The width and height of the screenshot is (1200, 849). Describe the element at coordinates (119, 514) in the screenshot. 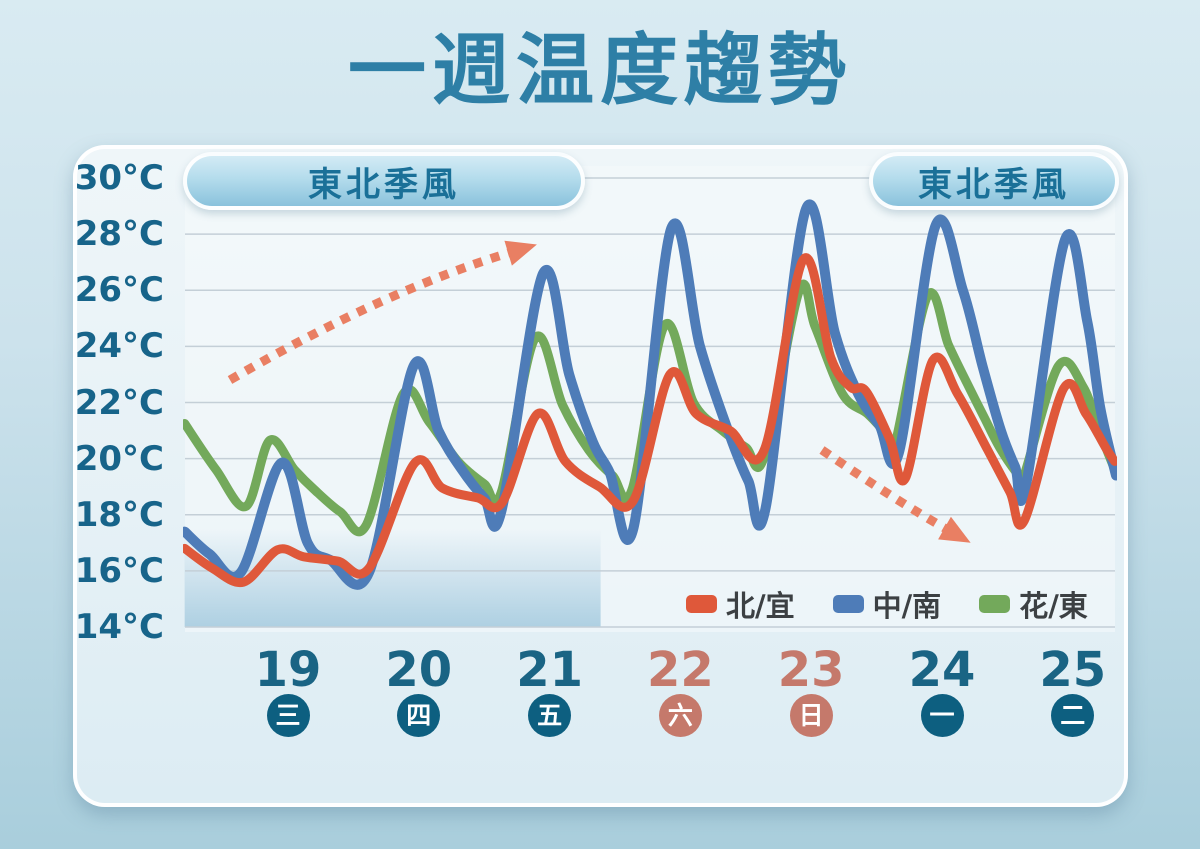

I see `y-tick-18: 18°C` at that location.